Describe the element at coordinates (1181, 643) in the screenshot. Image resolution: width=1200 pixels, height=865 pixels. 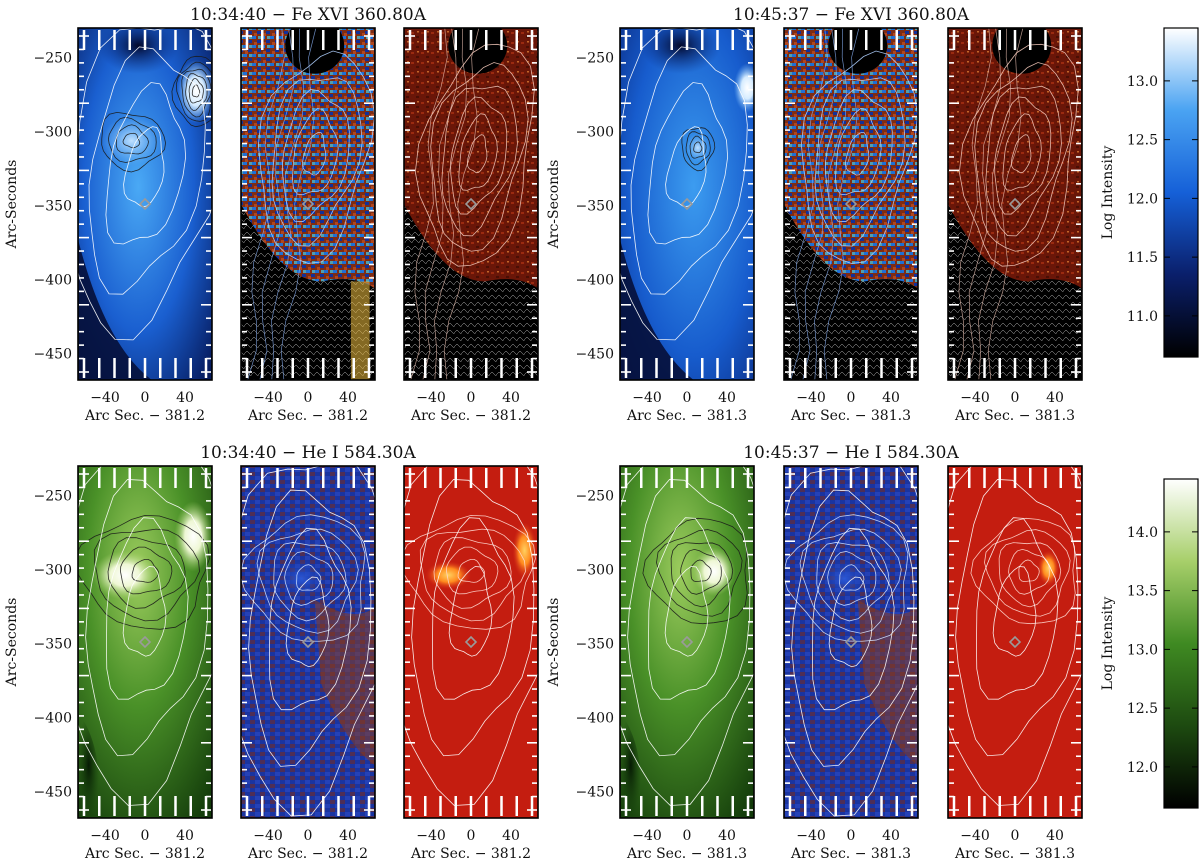
I see `he-colorbar` at that location.